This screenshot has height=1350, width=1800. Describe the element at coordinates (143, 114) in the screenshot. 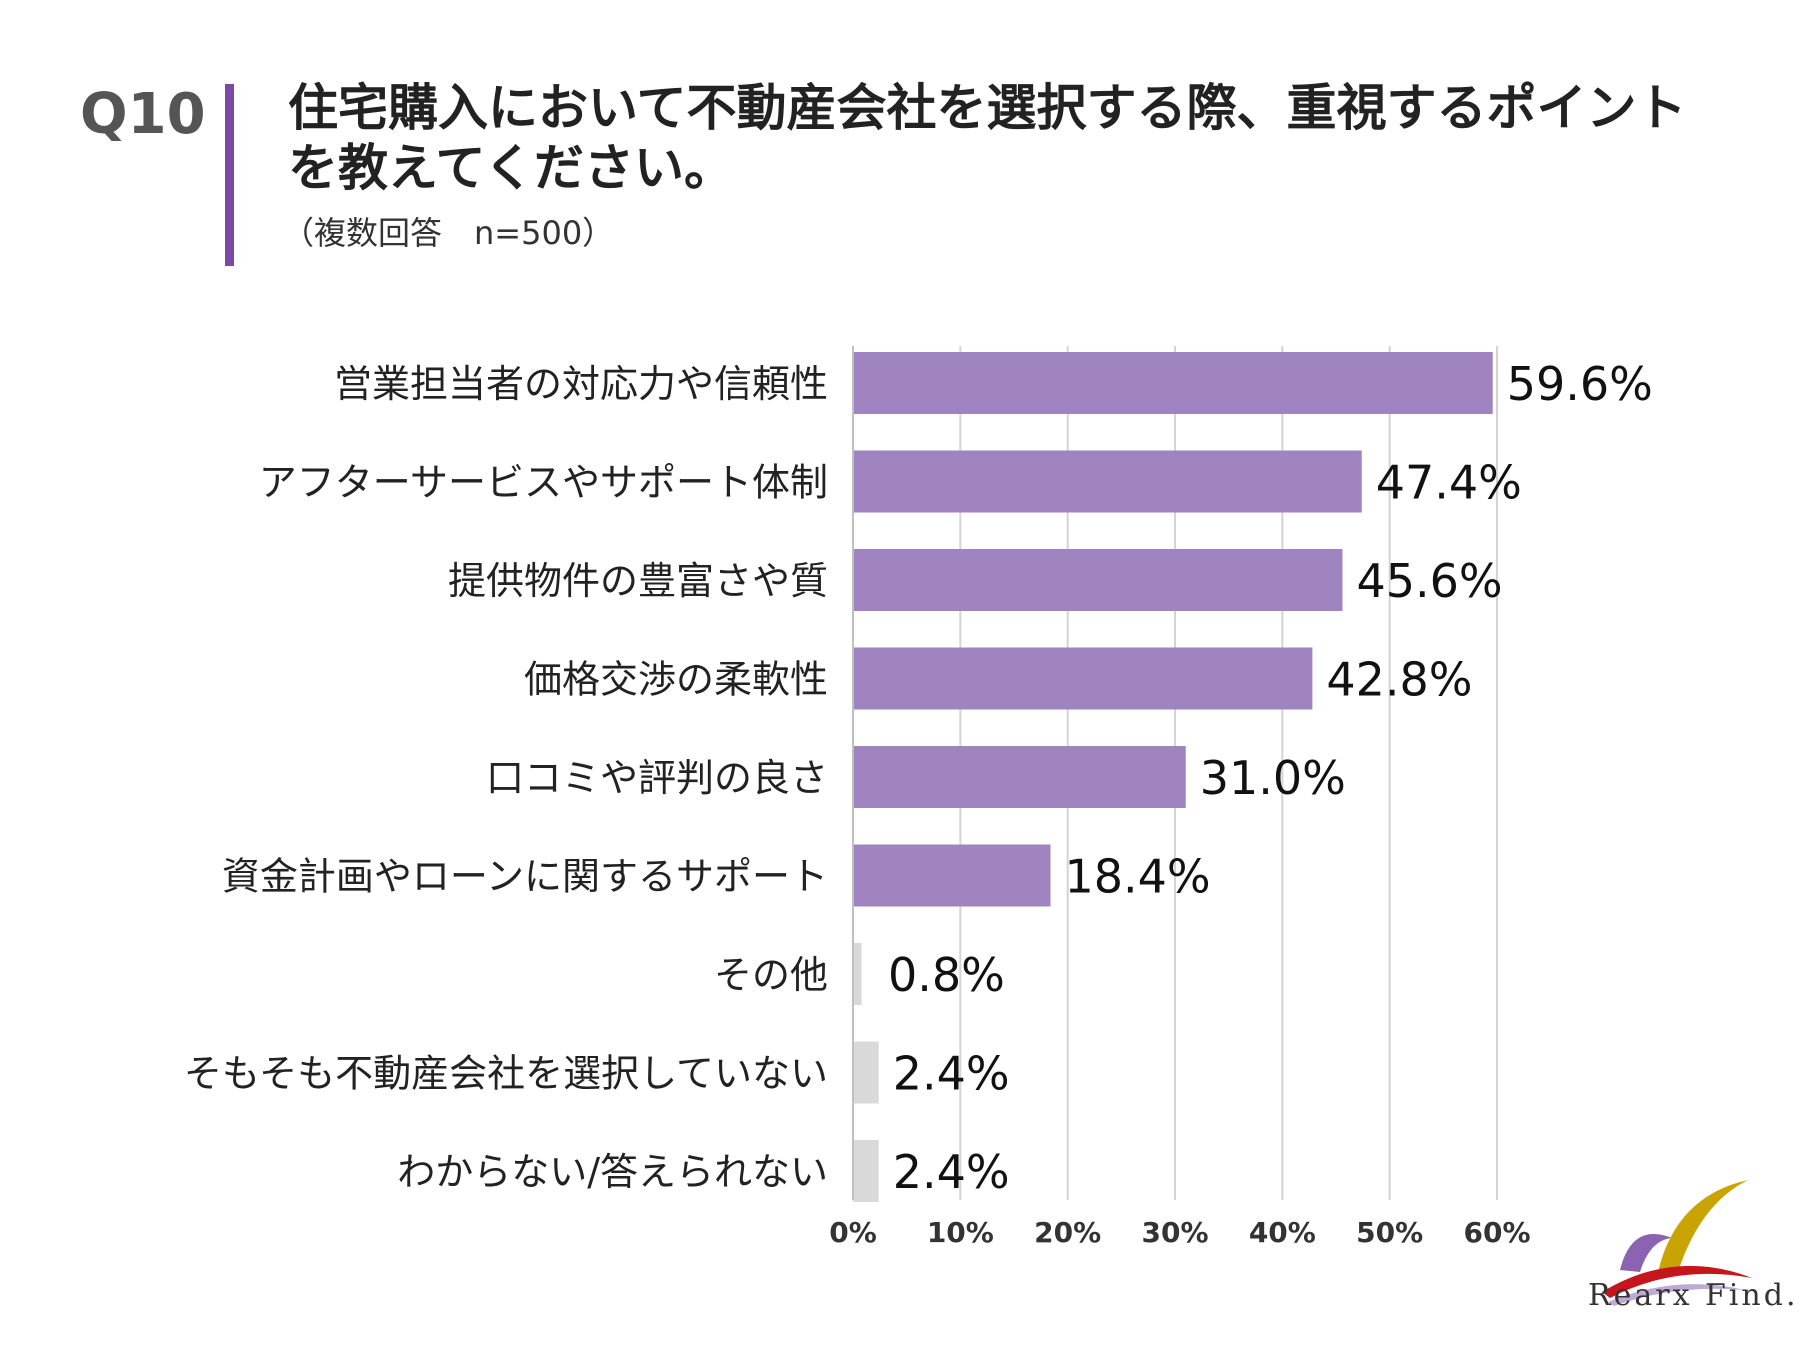

I see `question-number: Q10` at that location.